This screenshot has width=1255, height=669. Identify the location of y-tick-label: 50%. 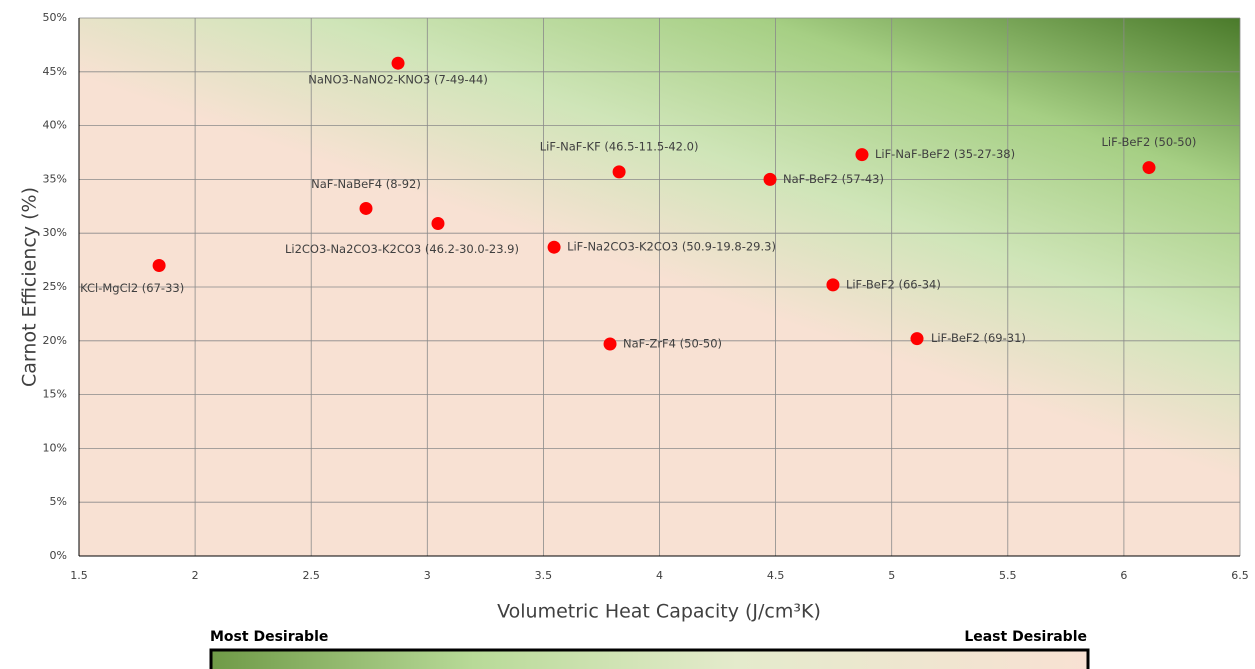
(55, 17).